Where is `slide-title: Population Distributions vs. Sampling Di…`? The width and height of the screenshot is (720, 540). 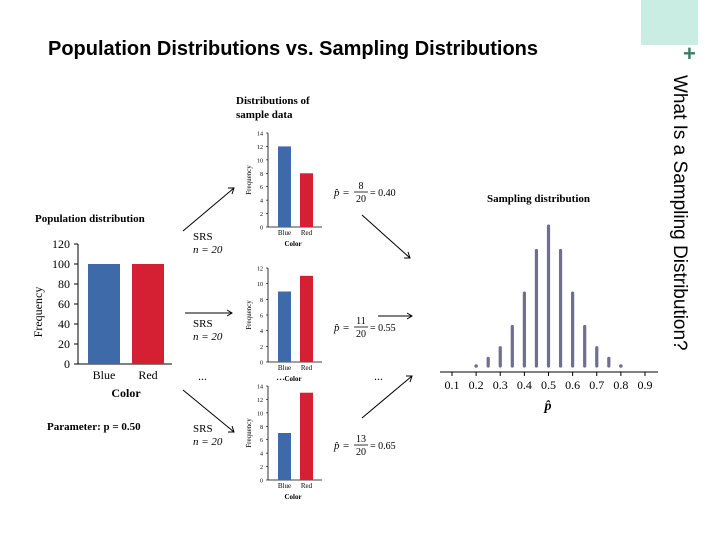 slide-title: Population Distributions vs. Sampling Di… is located at coordinates (293, 49).